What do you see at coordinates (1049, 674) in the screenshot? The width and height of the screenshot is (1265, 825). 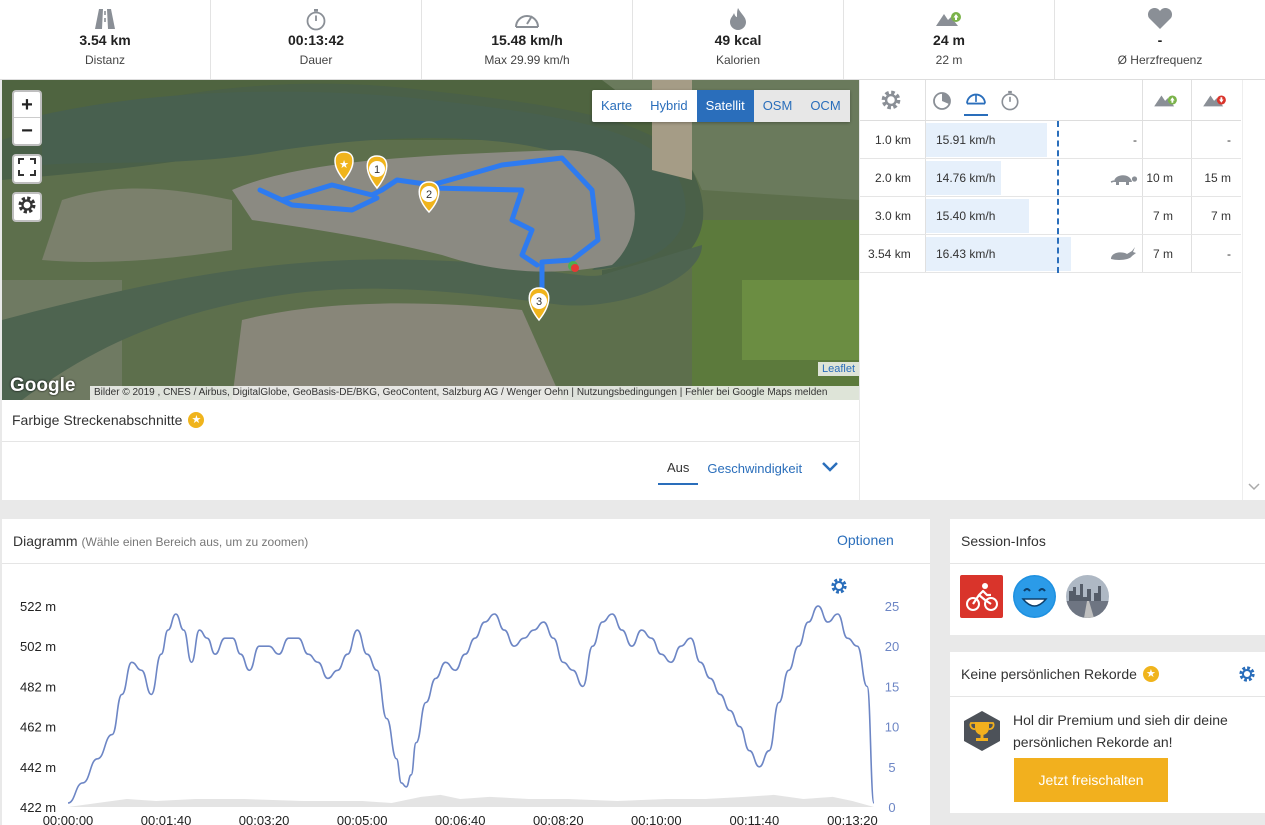 I see `records-title: Keine persönlichen Rekorde` at bounding box center [1049, 674].